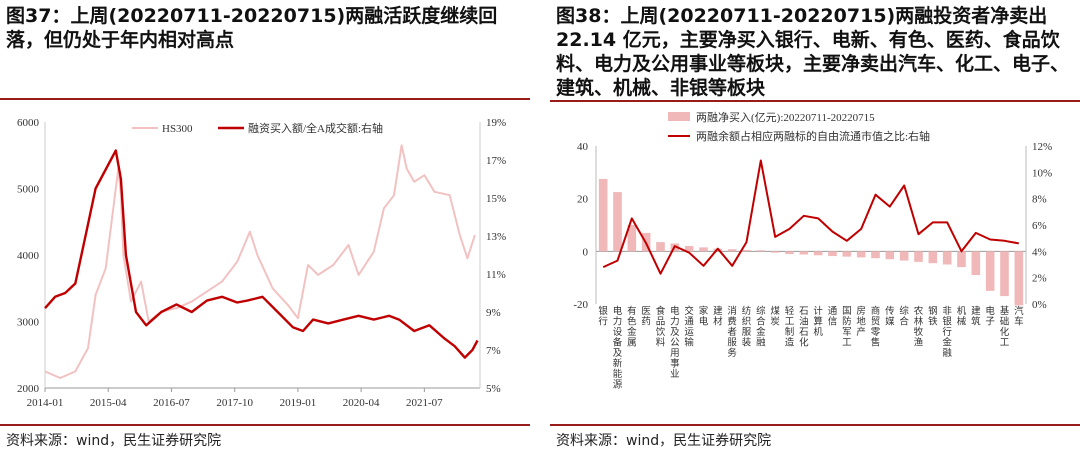  What do you see at coordinates (496, 123) in the screenshot?
I see `right-y-tick-label: 19%` at bounding box center [496, 123].